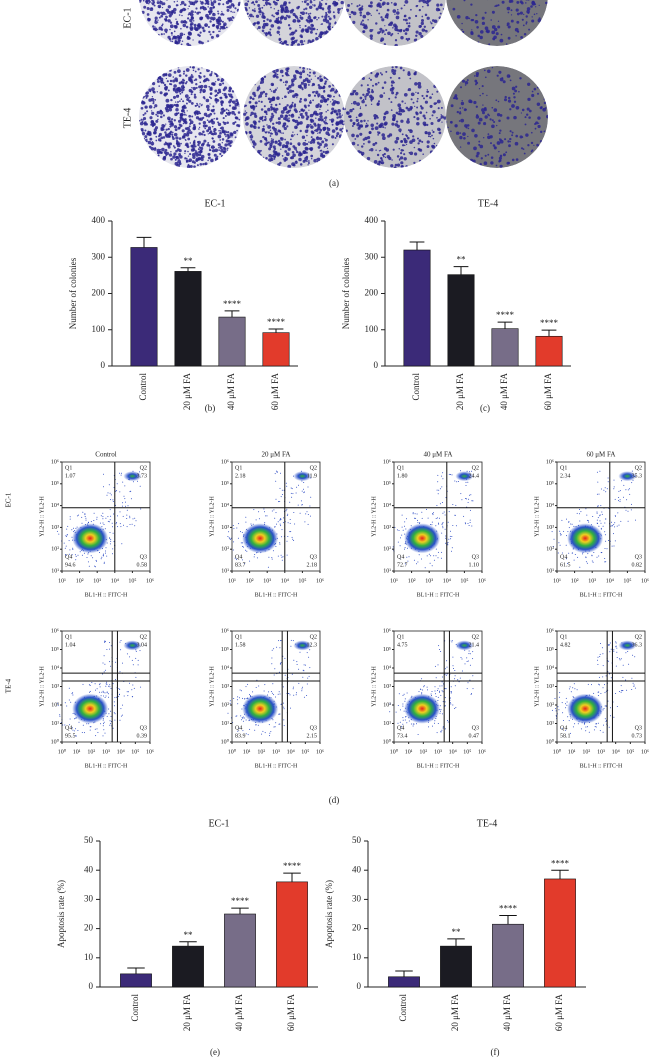 This screenshot has width=668, height=1061. What do you see at coordinates (275, 392) in the screenshot?
I see `x-tick-label: 60 μM FA` at bounding box center [275, 392].